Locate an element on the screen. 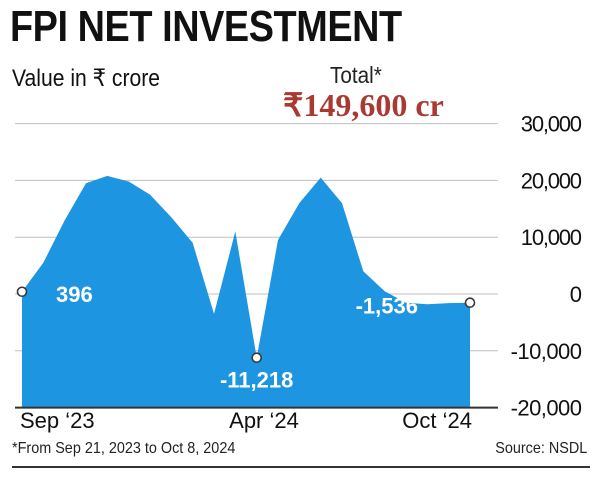  y-tick-label-3: 0 is located at coordinates (576, 294).